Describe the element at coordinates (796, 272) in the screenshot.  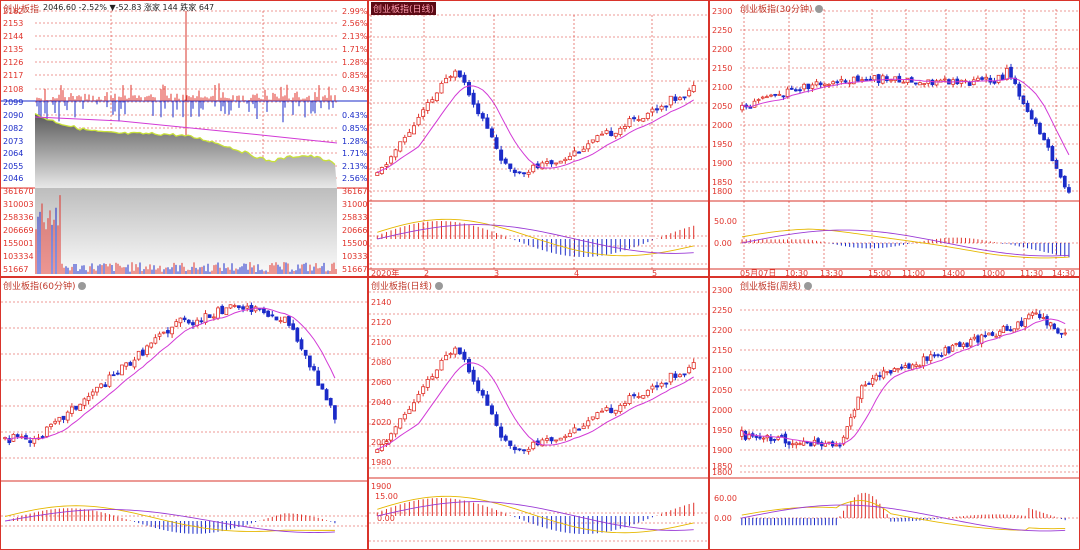
I see `x-axis-label: 10:30` at that location.